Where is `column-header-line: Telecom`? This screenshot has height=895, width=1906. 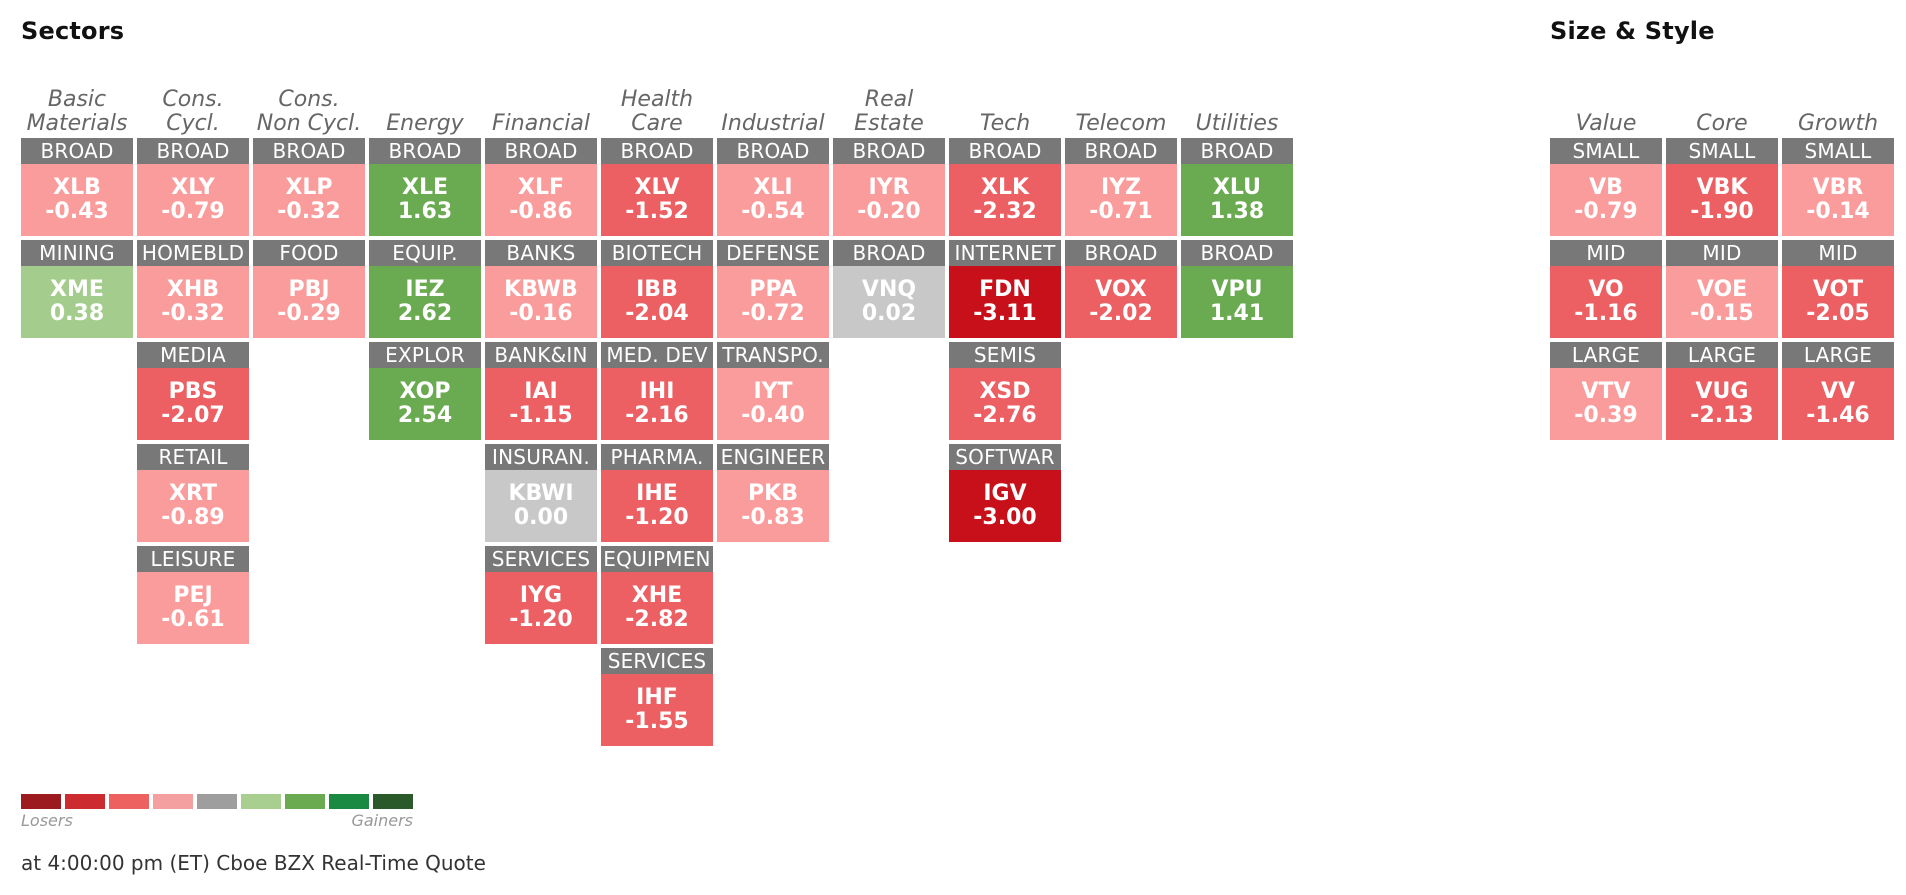
column-header-line: Telecom is located at coordinates (1121, 123).